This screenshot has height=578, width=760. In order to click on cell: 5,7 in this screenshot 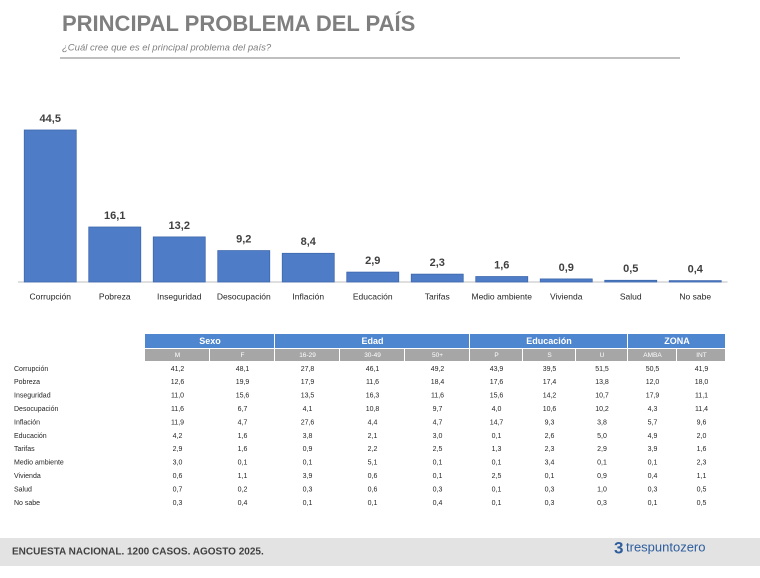, I will do `click(653, 422)`.